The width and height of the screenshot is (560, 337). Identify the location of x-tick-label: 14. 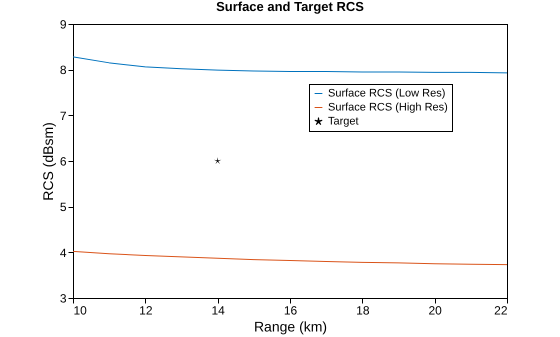
(218, 311).